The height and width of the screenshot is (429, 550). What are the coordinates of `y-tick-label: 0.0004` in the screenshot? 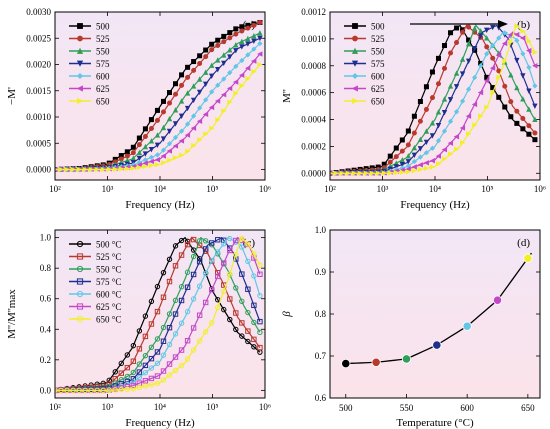 It's located at (313, 120).